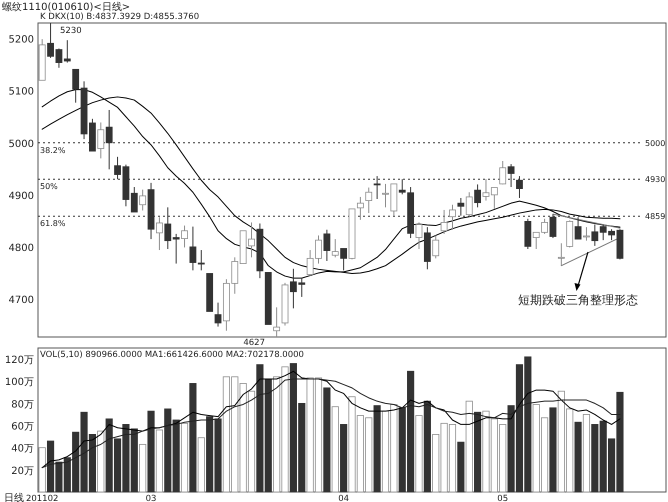 Image resolution: width=668 pixels, height=502 pixels. I want to click on ref-line-label: 4930, so click(655, 179).